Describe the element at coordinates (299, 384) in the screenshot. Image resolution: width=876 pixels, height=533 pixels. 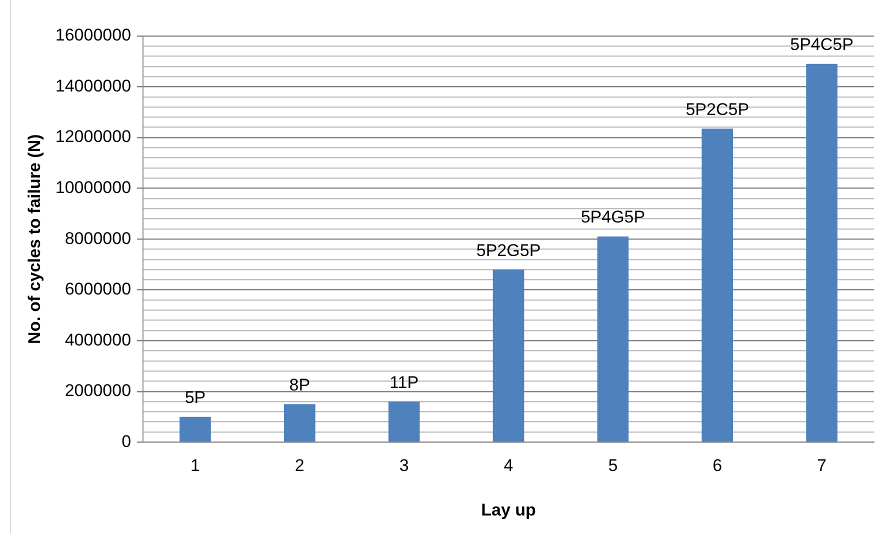
I see `annotation: 8P` at that location.